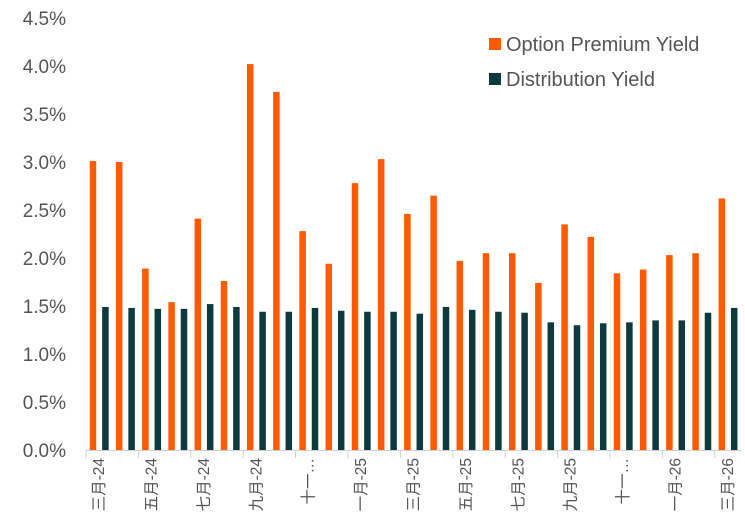 This screenshot has height=526, width=745. What do you see at coordinates (44, 403) in the screenshot?
I see `y-tick-label: 0.5%` at bounding box center [44, 403].